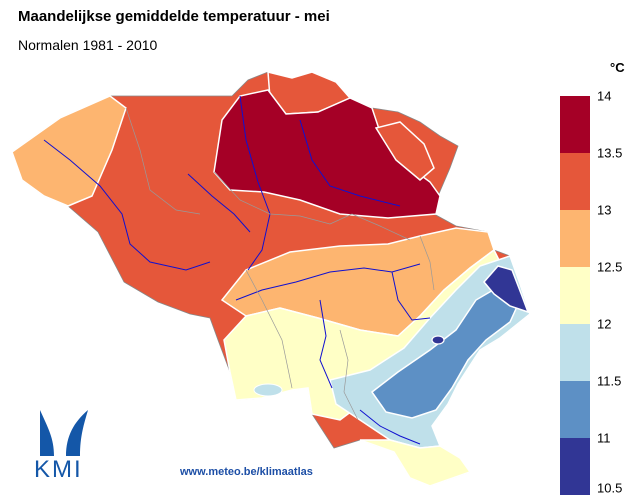 This screenshot has width=636, height=504. What do you see at coordinates (604, 96) in the screenshot?
I see `legend-tick-1: 14` at bounding box center [604, 96].